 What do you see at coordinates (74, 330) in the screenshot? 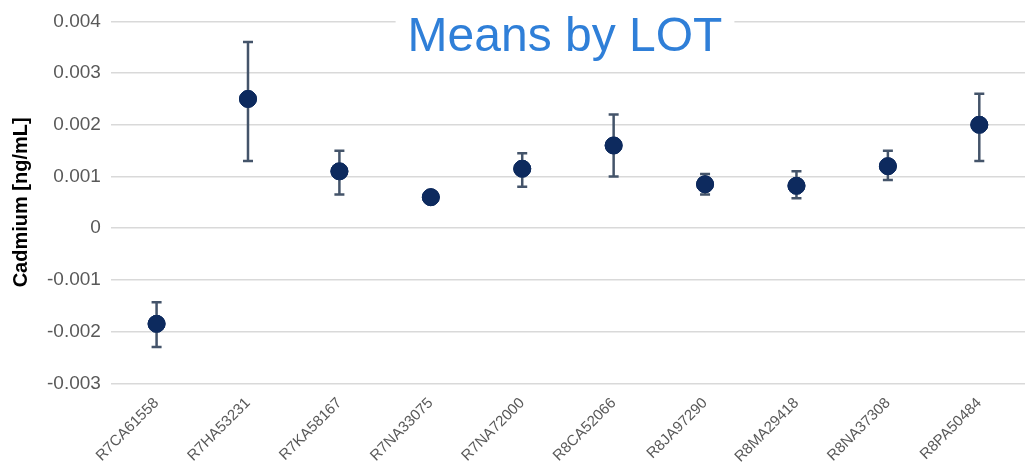
I see `y-tick-label: -0.002` at bounding box center [74, 330].